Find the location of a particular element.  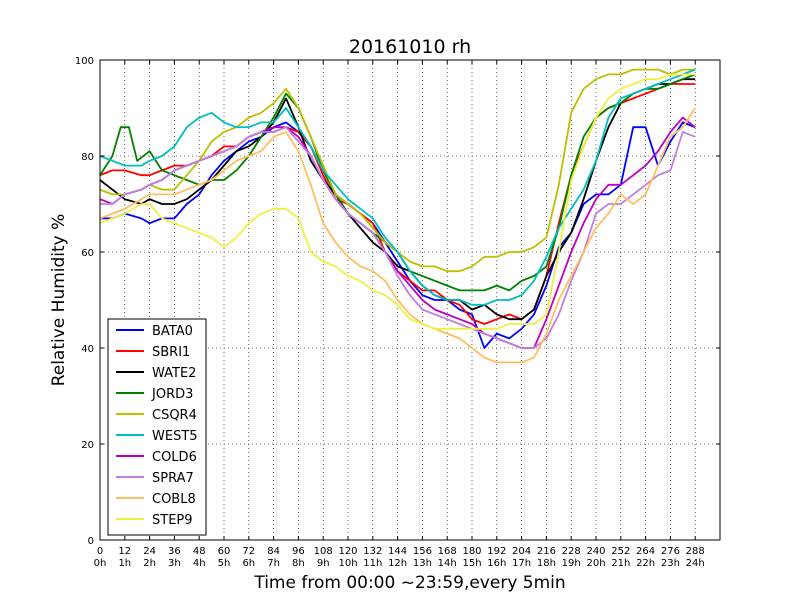

legend-label: SBRI1 is located at coordinates (171, 352).